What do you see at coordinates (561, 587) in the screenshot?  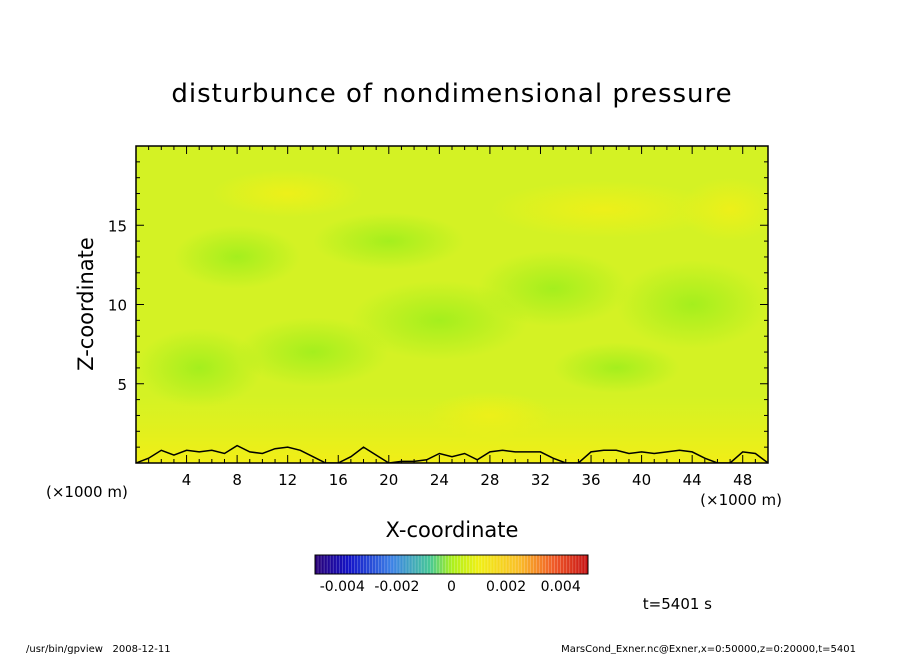 I see `colorbar-tick-label: 0.004` at bounding box center [561, 587].